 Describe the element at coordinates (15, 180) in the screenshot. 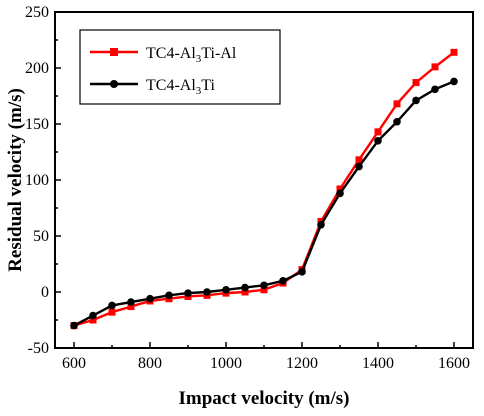

I see `y-axis-title: Residual velocity (m/s)` at that location.